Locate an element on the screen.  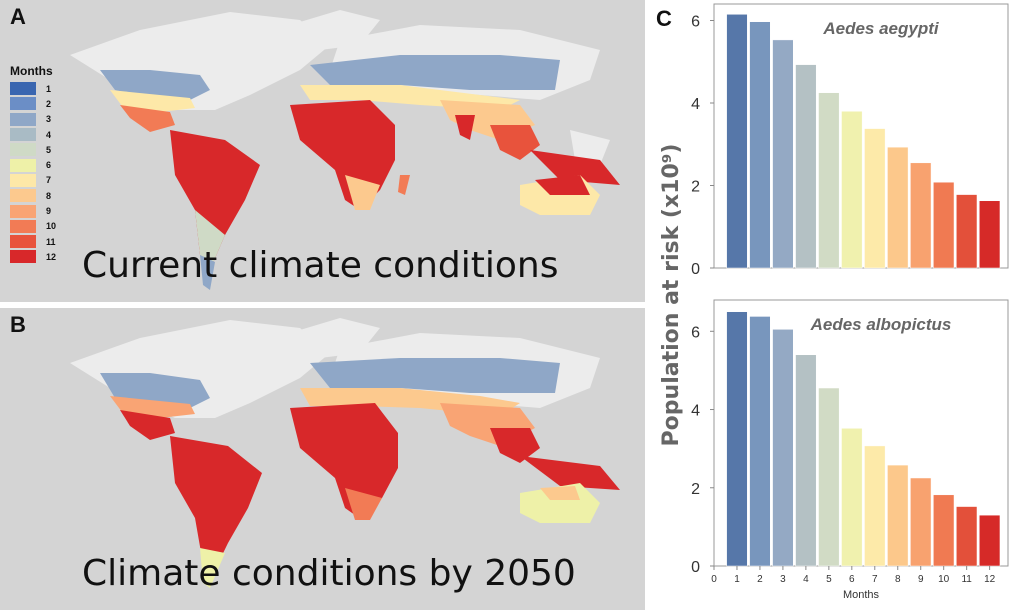
panel-letter-a: A is located at coordinates (18, 16).